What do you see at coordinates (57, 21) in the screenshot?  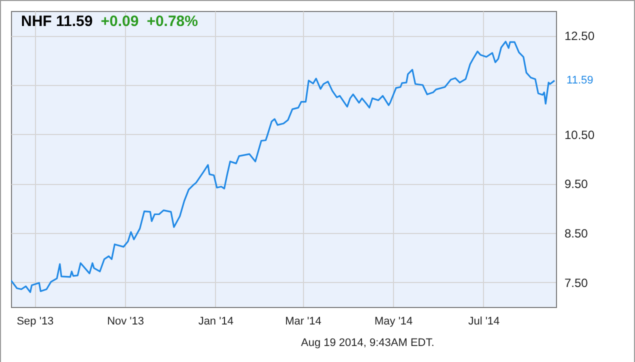 I see `chart-title: NHF 11.59` at bounding box center [57, 21].